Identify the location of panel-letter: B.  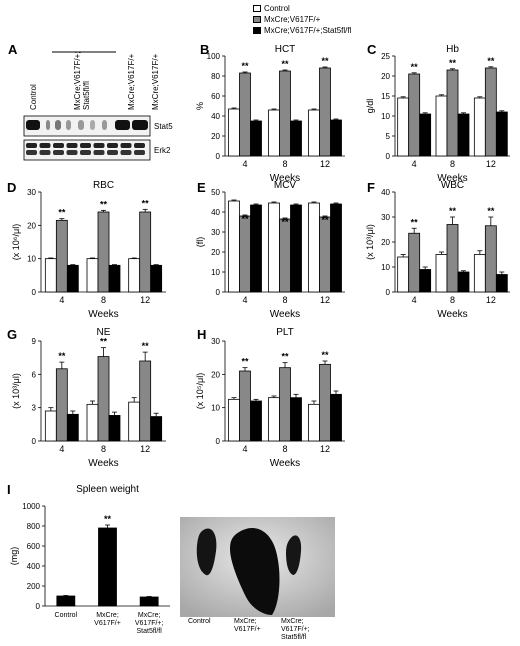
(204, 49).